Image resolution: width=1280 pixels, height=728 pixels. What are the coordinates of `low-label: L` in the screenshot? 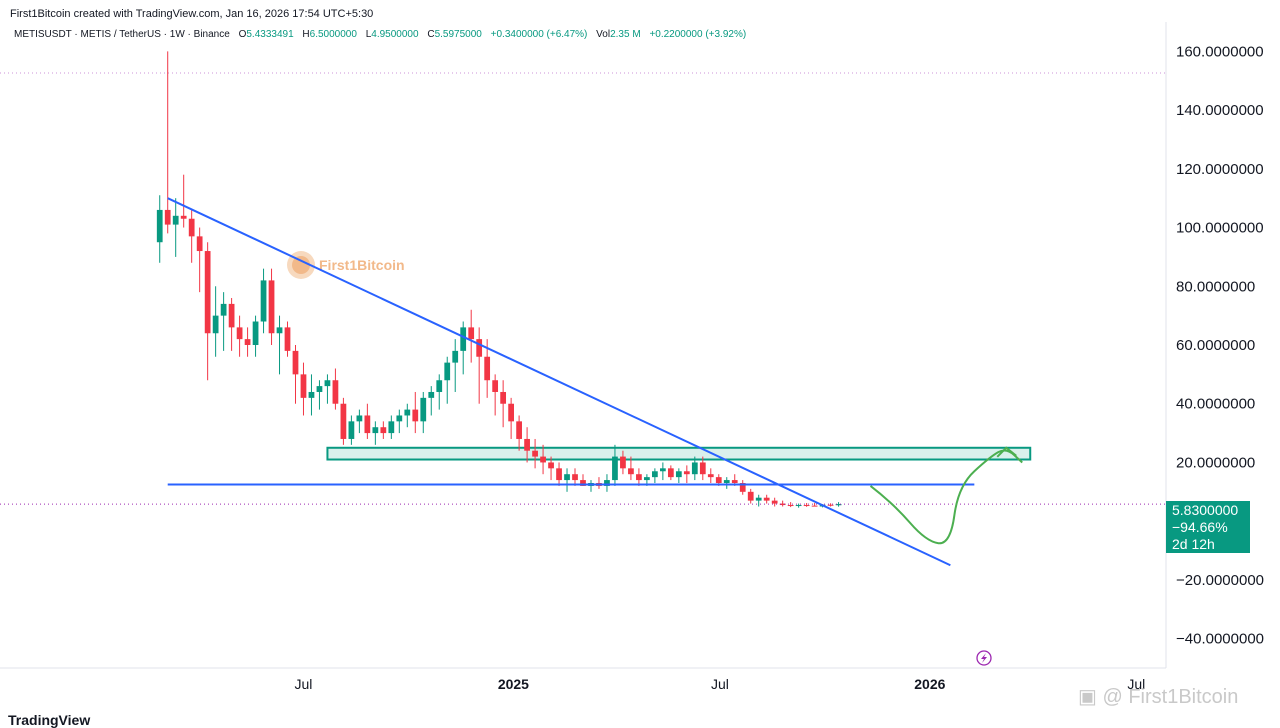 It's located at (368, 34).